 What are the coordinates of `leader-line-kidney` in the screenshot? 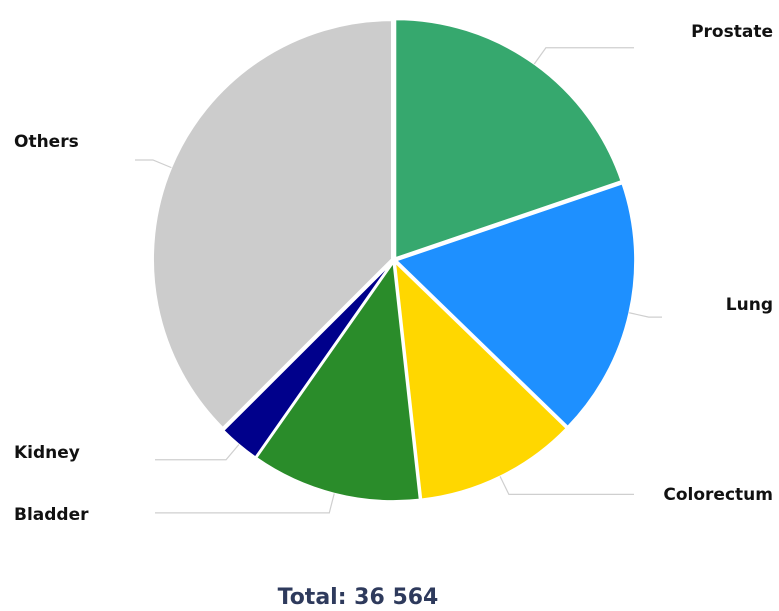 It's located at (197, 452).